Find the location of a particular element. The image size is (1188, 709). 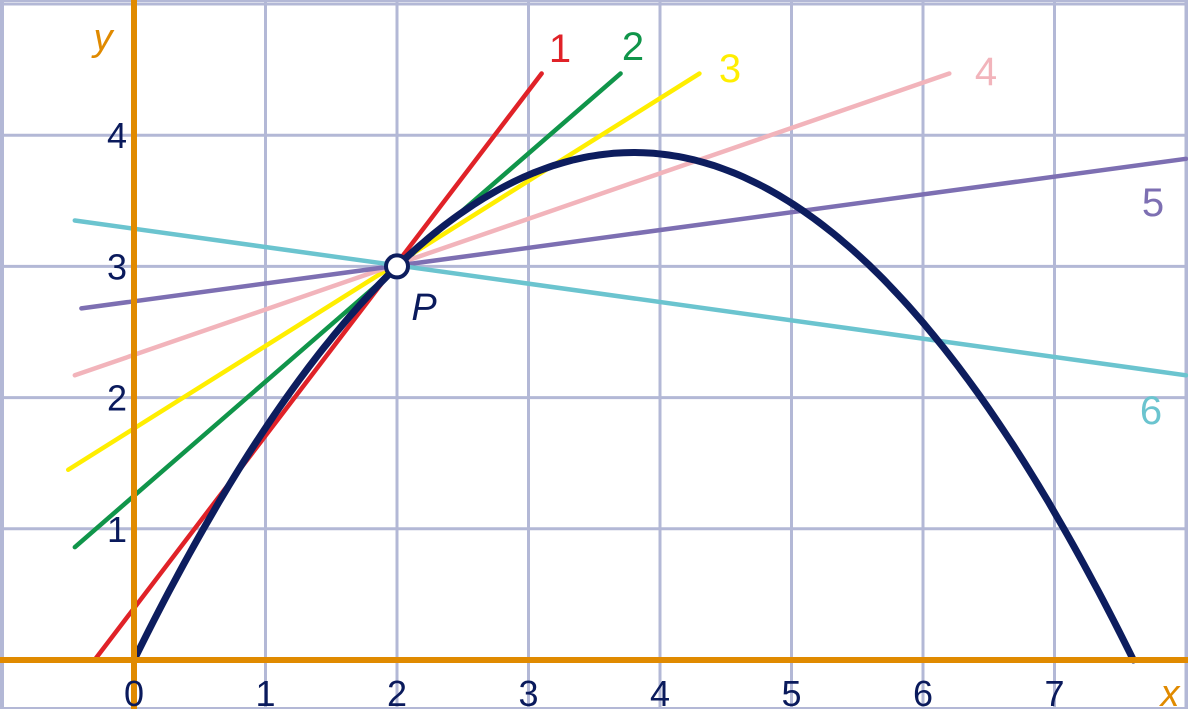

x-tick-label: 0 is located at coordinates (134, 691).